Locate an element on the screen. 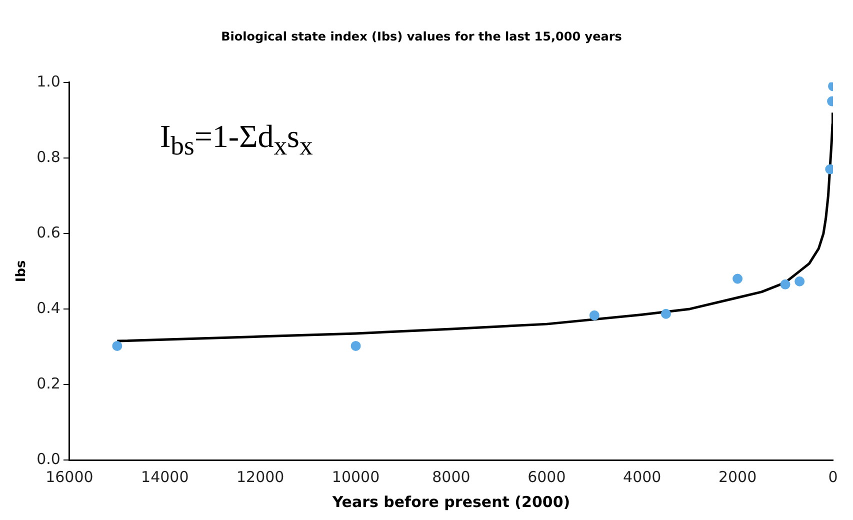  y-axis-title: Ibs is located at coordinates (22, 271).